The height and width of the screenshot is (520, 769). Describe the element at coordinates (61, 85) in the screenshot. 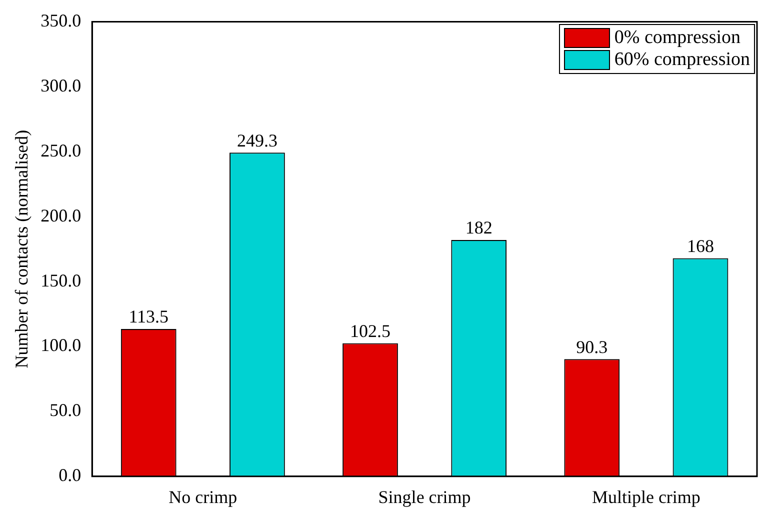

I see `y-tick-label: 300.0` at that location.